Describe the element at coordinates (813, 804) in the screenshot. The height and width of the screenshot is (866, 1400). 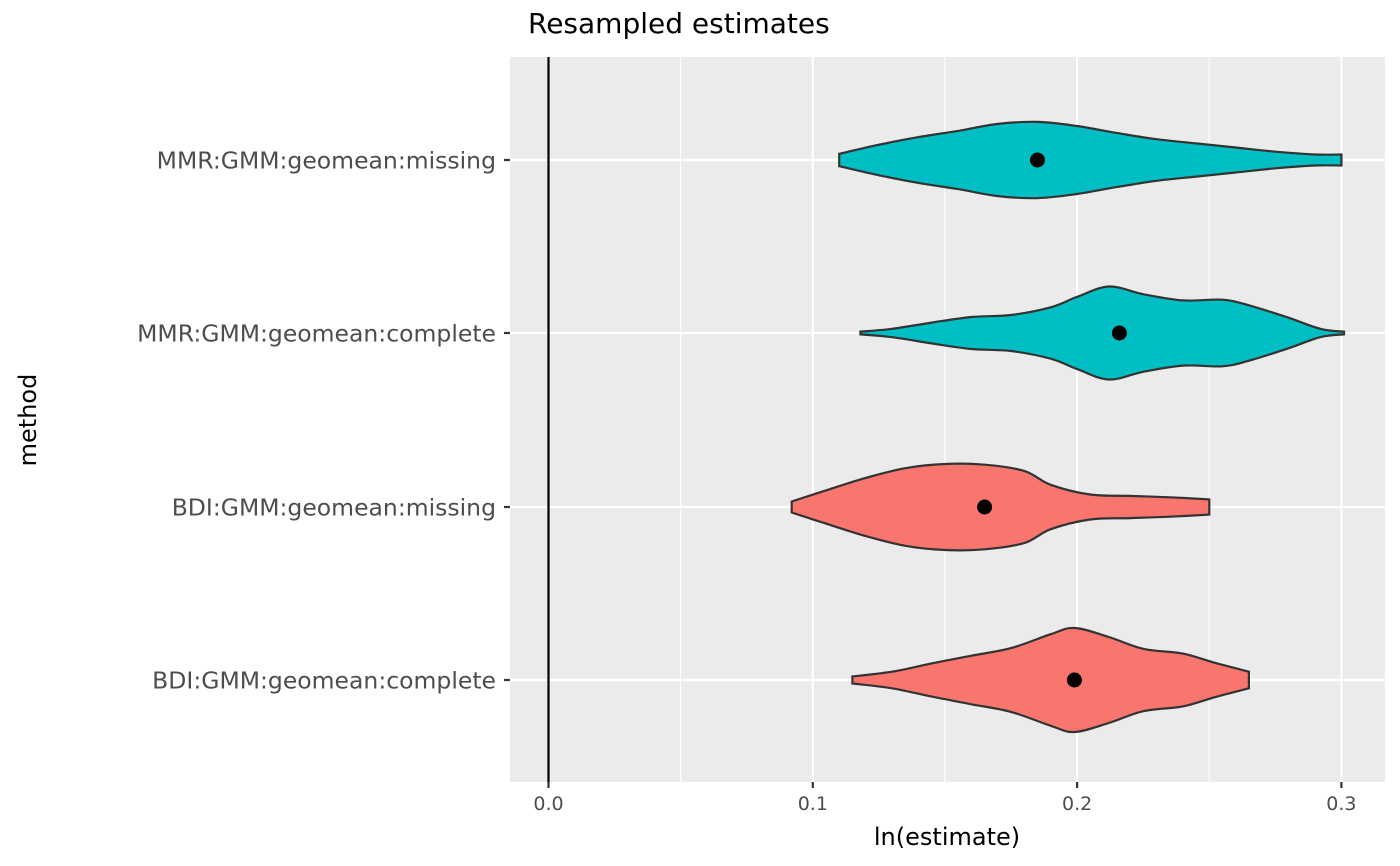
I see `x-tick-label: 0.1` at that location.